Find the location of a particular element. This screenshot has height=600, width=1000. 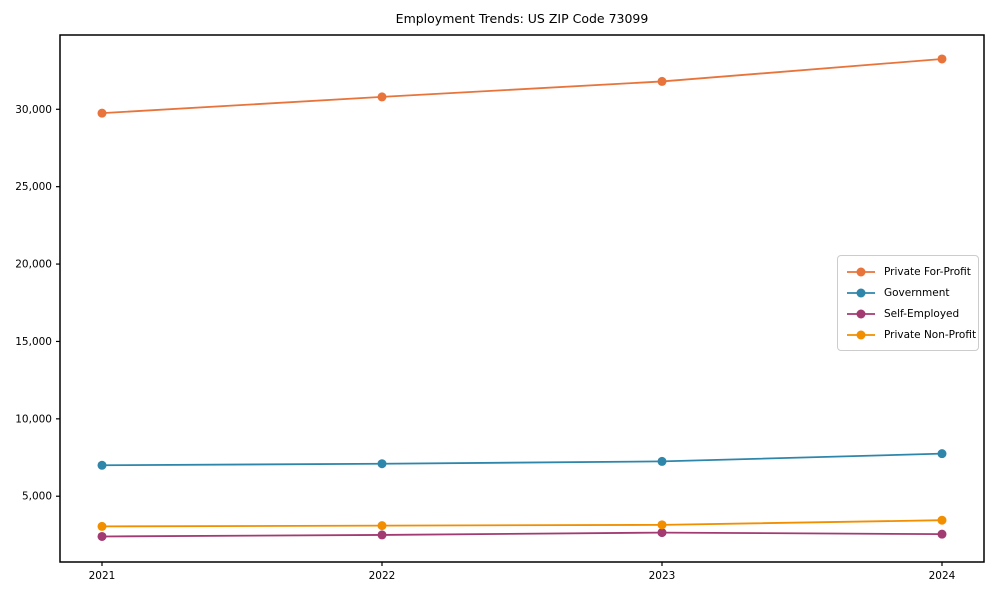

data-point-self-employed-2021 is located at coordinates (102, 536).